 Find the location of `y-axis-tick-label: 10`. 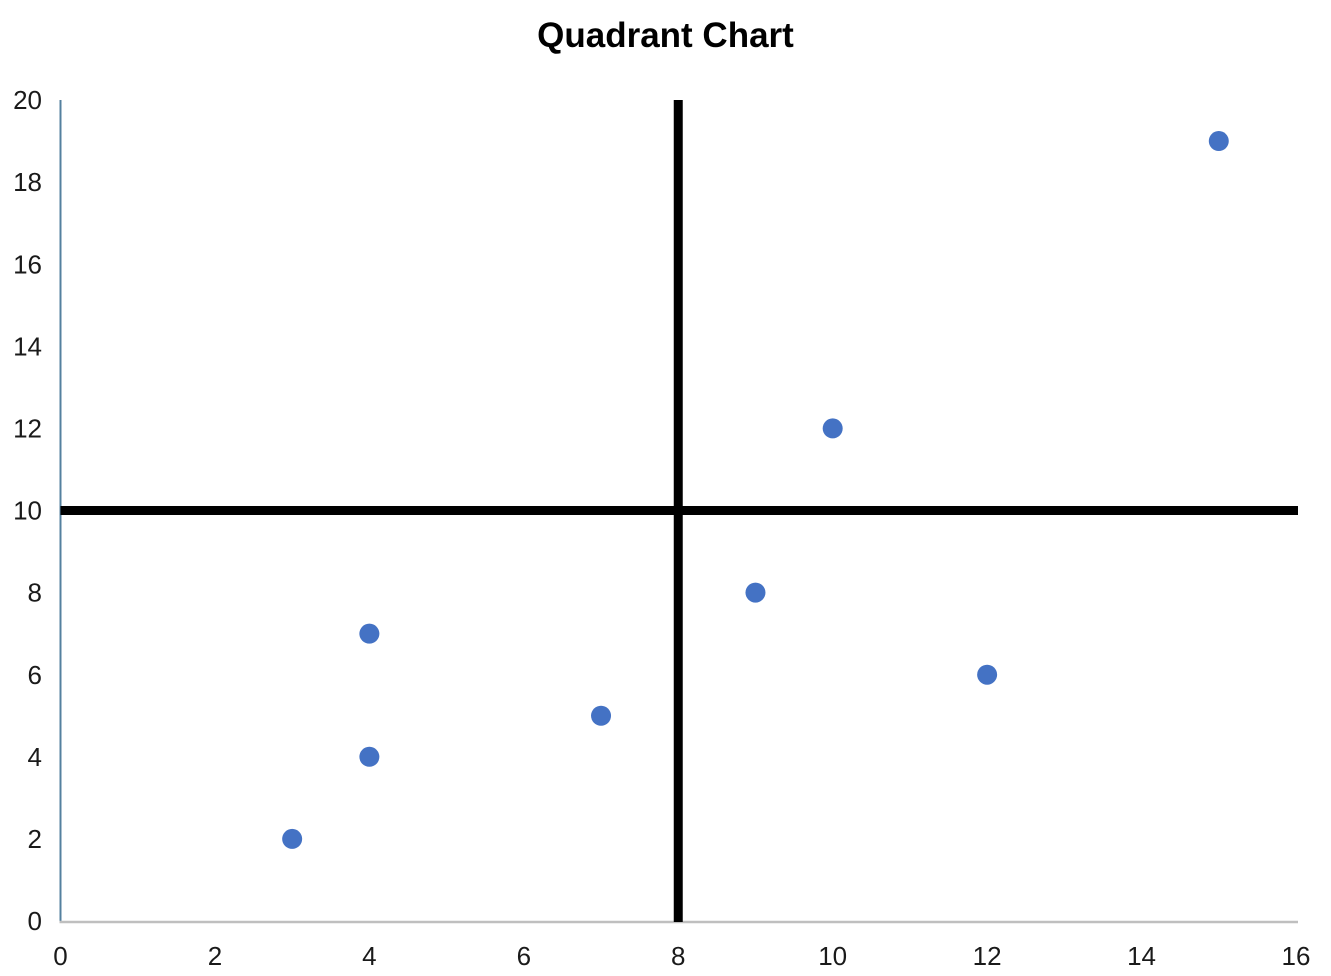

y-axis-tick-label: 10 is located at coordinates (27, 511).